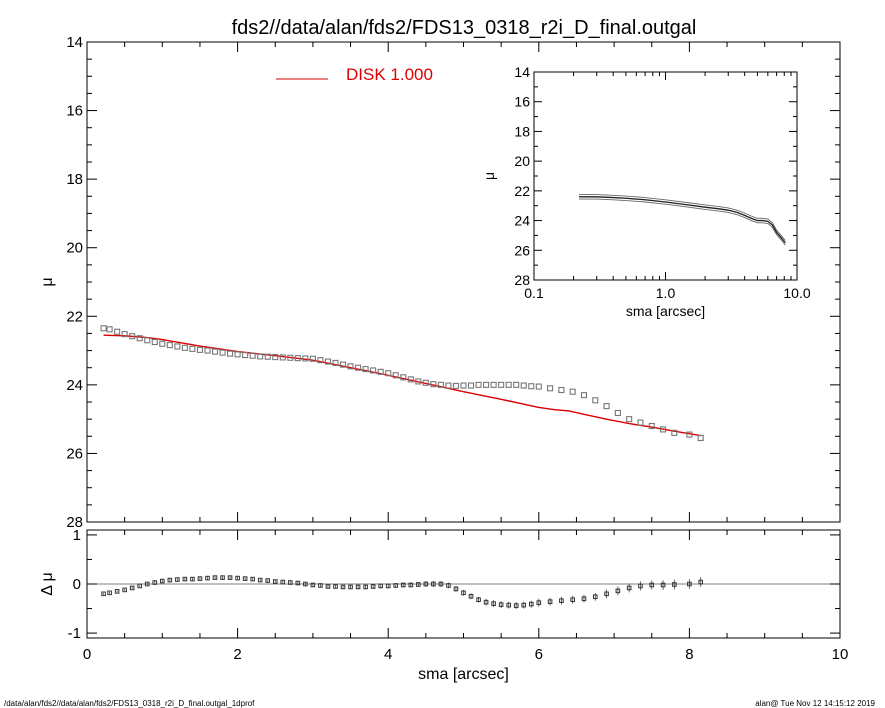 The height and width of the screenshot is (708, 885). I want to click on y-tick-label: 18, so click(74, 179).